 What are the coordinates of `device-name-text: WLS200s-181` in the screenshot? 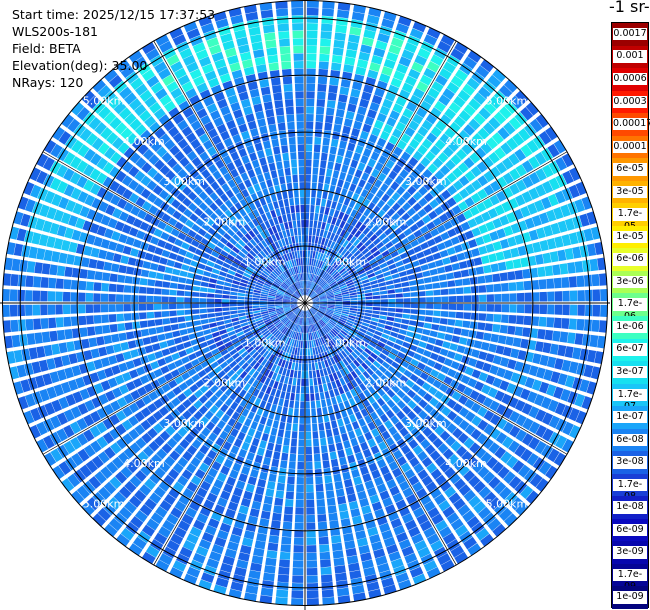 It's located at (55, 31).